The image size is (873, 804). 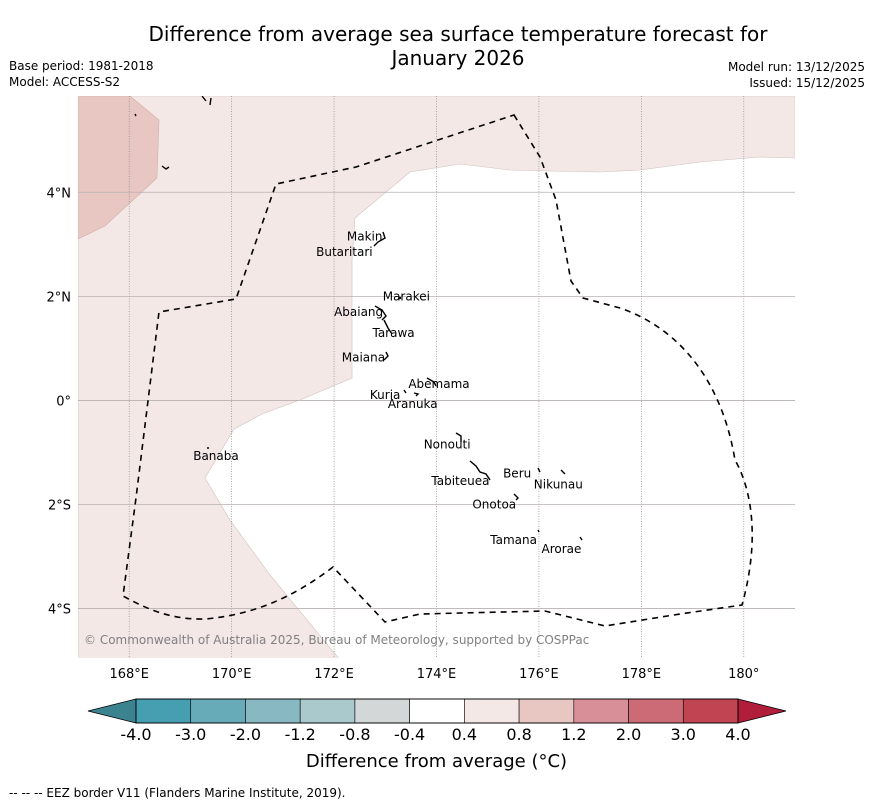 I want to click on place-label: Aranuka, so click(x=413, y=404).